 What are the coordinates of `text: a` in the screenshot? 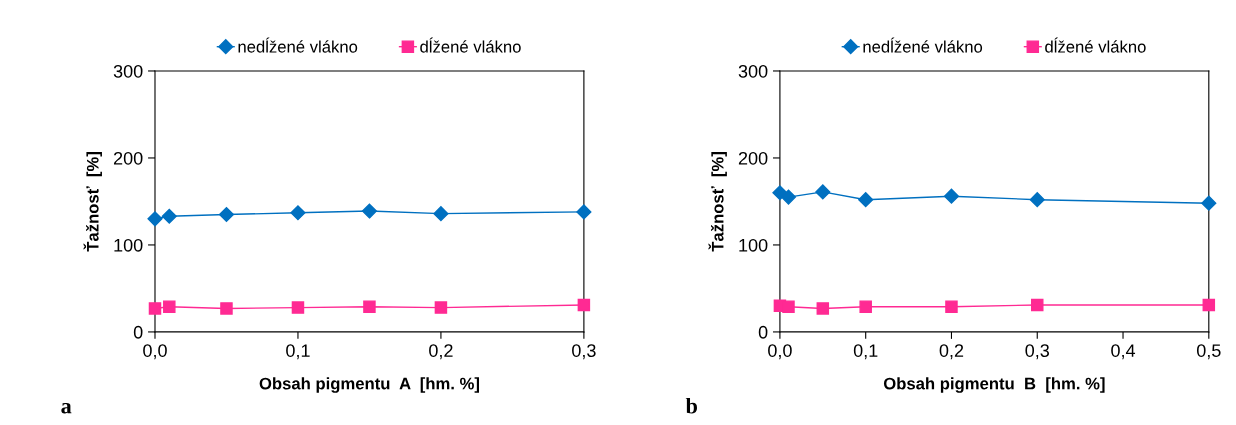 It's located at (66, 408).